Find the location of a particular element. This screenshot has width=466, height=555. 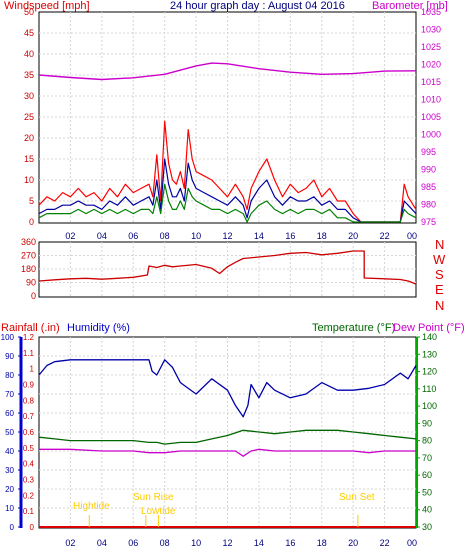

series-temperature-line is located at coordinates (227, 437).